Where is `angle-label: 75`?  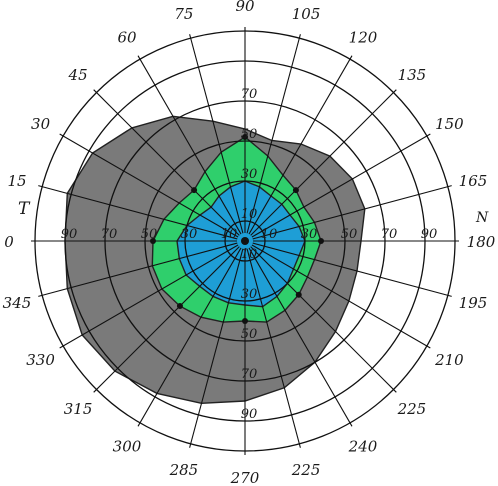
angle-label: 75 is located at coordinates (183, 14).